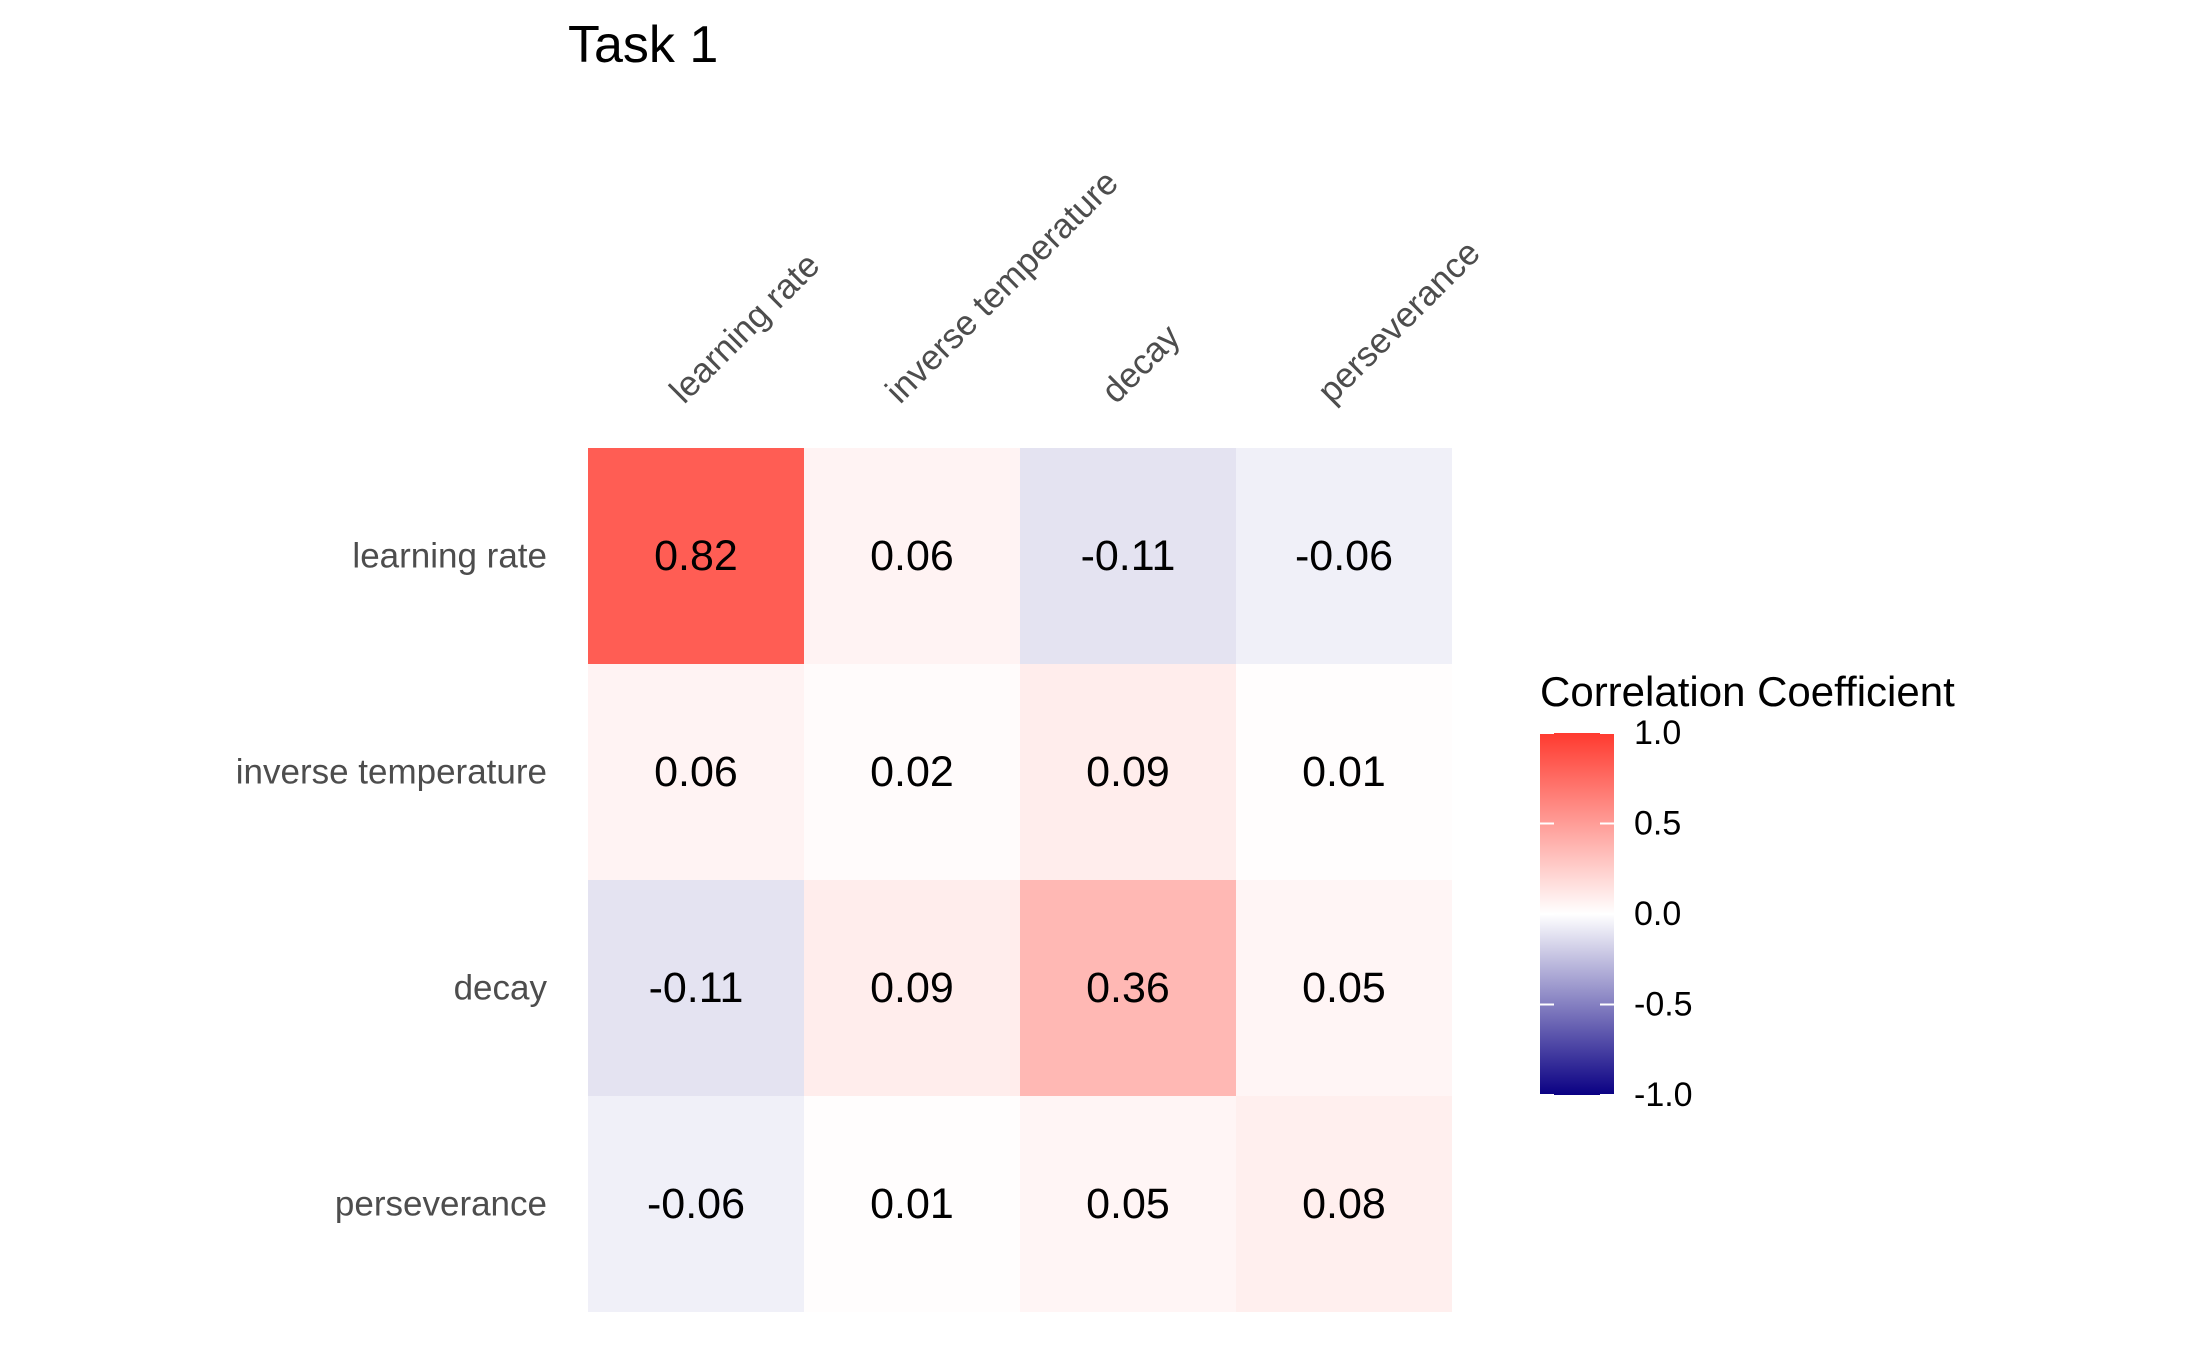 The image size is (2187, 1350). I want to click on cell-value-label-learning-rate-inverse-temperature: 0.06, so click(912, 556).